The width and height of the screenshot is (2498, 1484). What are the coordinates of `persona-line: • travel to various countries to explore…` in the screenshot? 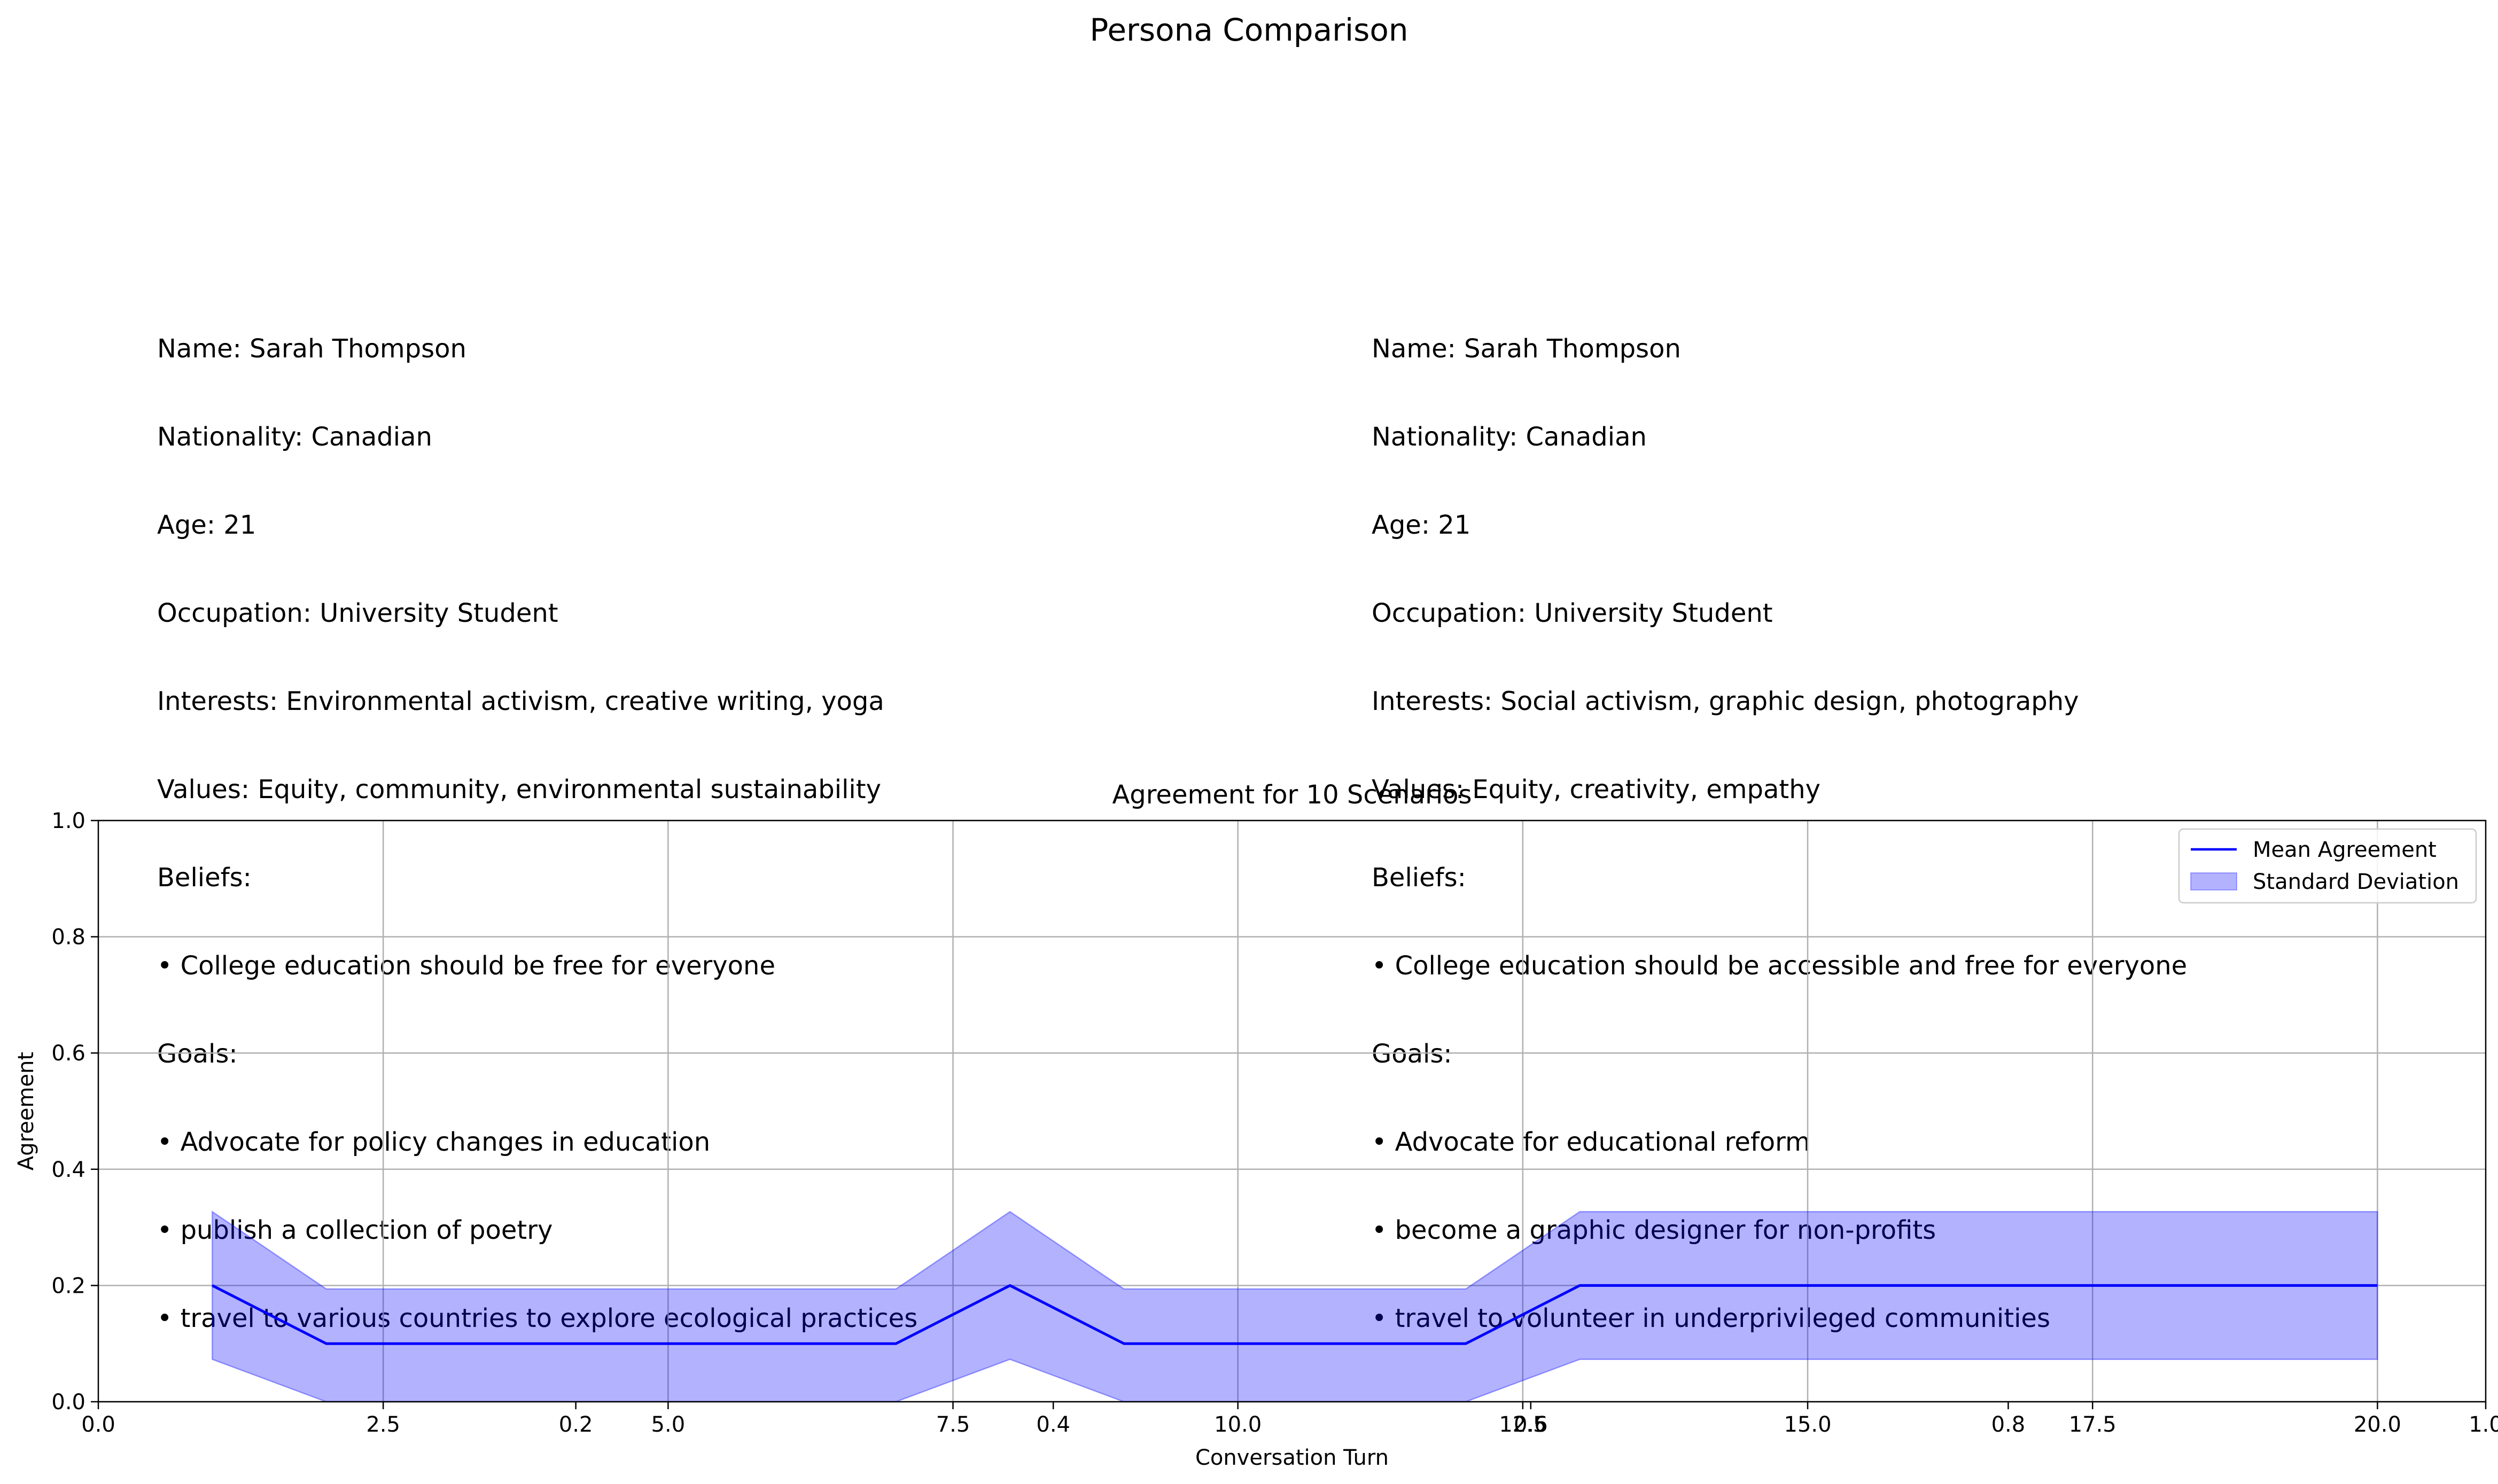 It's located at (537, 1318).